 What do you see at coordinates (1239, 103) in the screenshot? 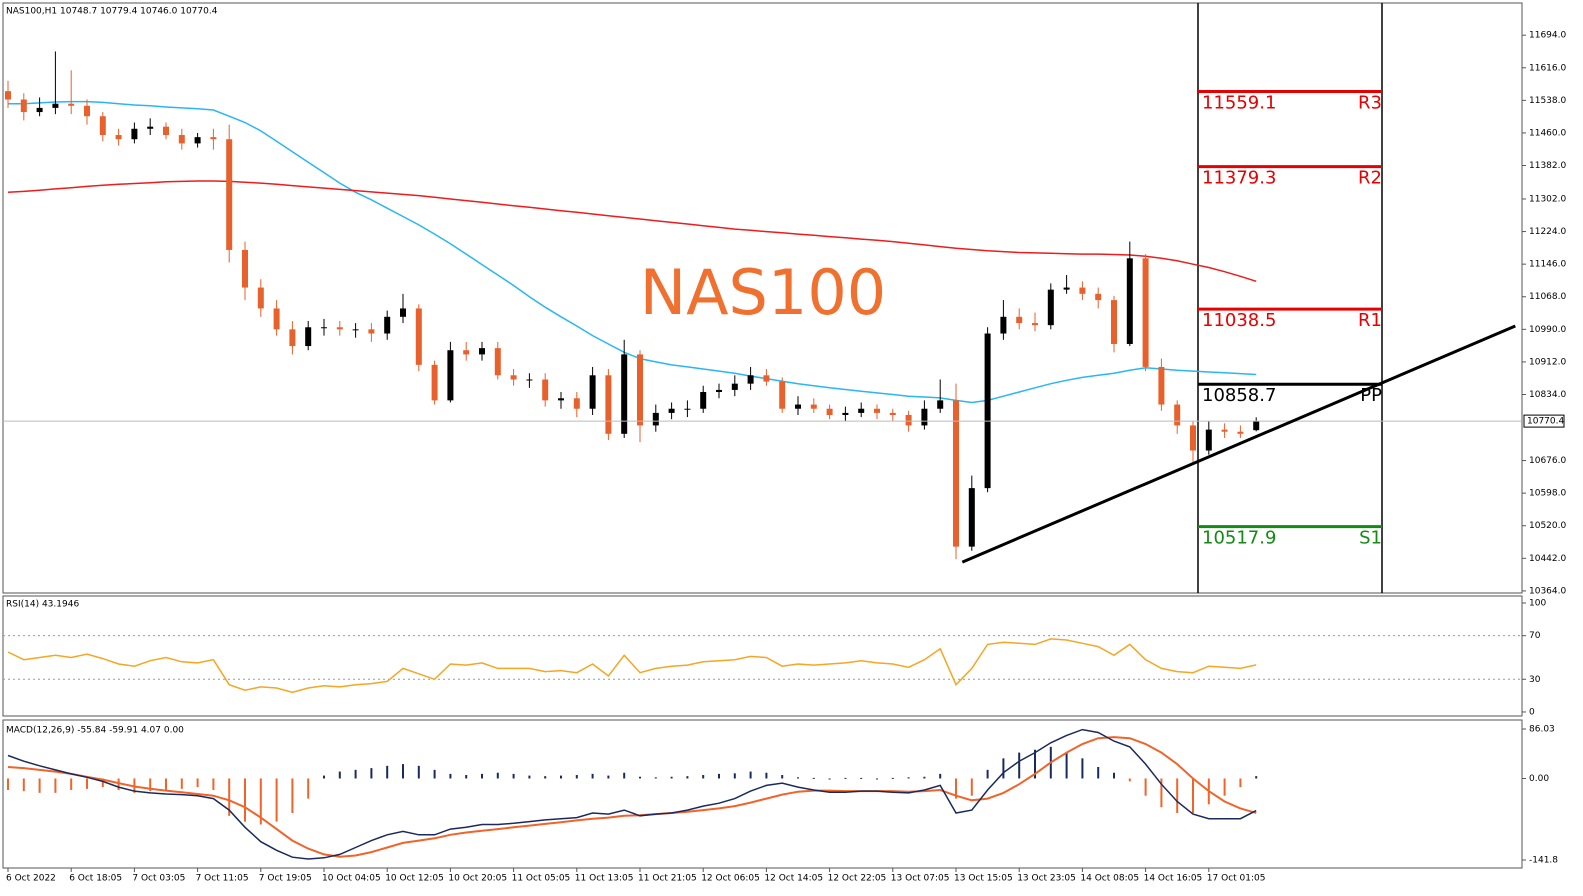
I see `pivot-value: 11559.1` at bounding box center [1239, 103].